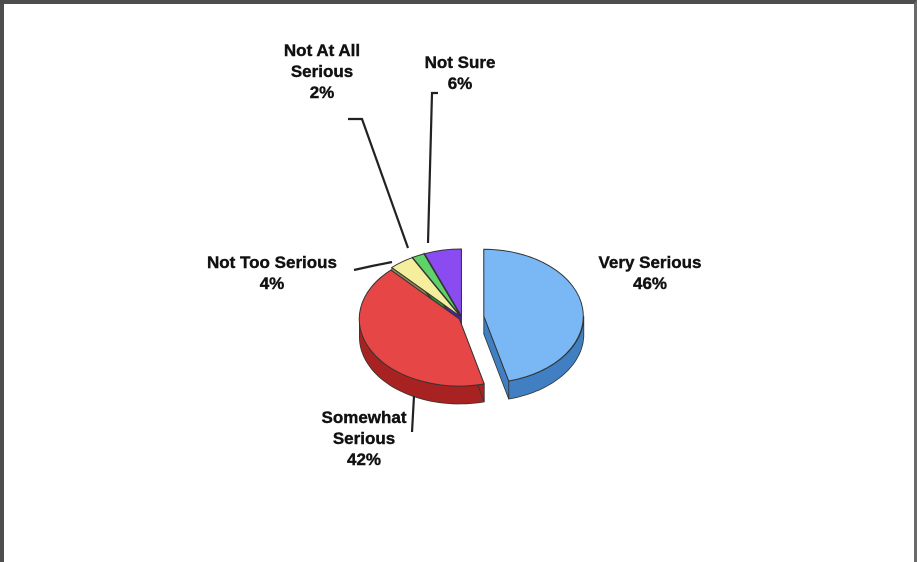 The width and height of the screenshot is (917, 562). I want to click on slice-somewhat-serious, so click(421, 328).